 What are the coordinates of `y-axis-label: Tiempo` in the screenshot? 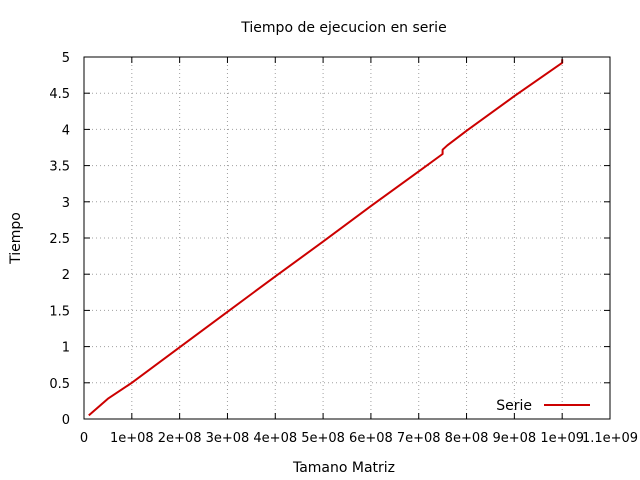 It's located at (16, 238).